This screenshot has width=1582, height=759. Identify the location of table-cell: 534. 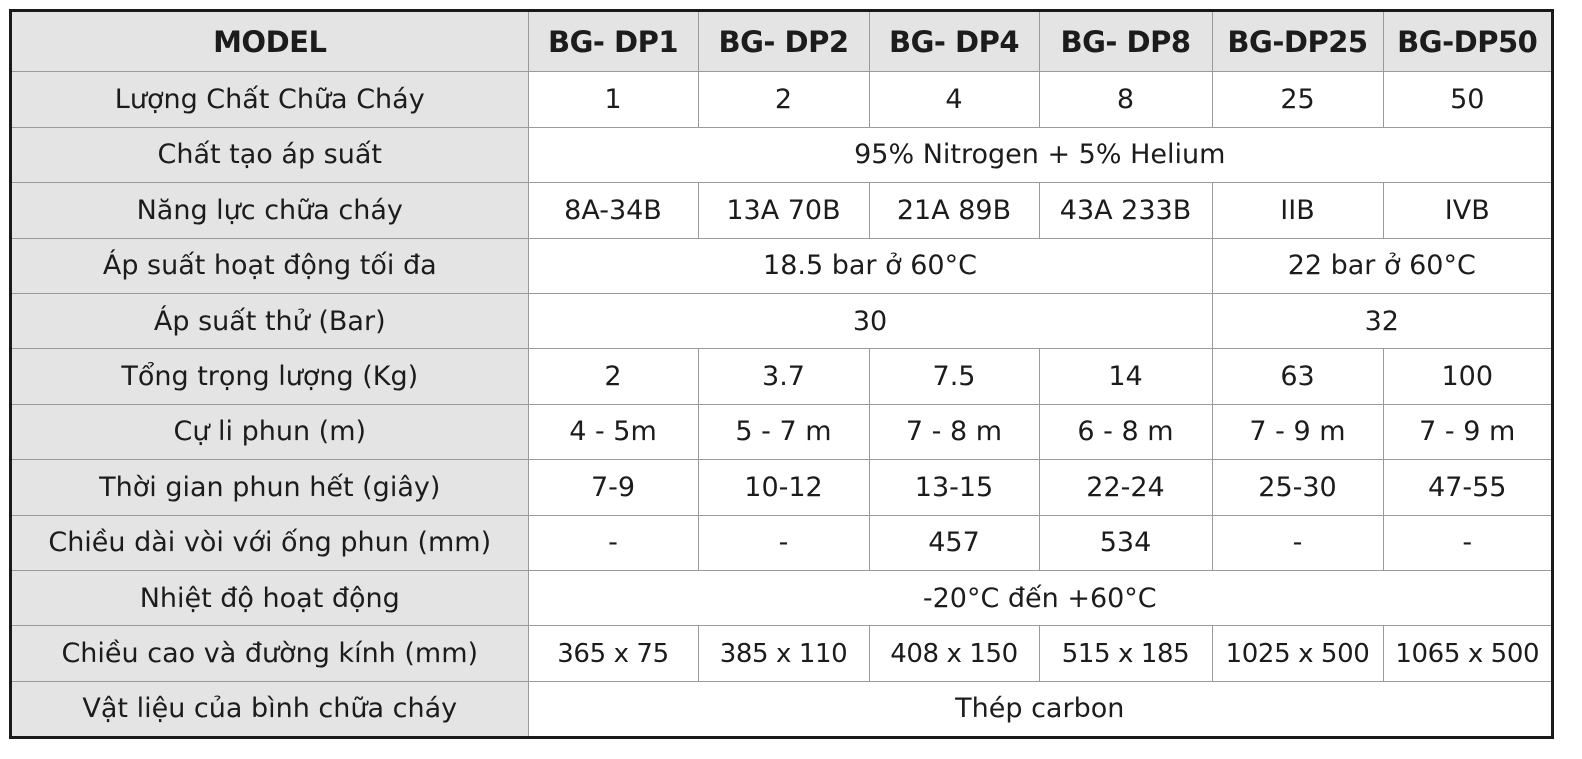
(1125, 543).